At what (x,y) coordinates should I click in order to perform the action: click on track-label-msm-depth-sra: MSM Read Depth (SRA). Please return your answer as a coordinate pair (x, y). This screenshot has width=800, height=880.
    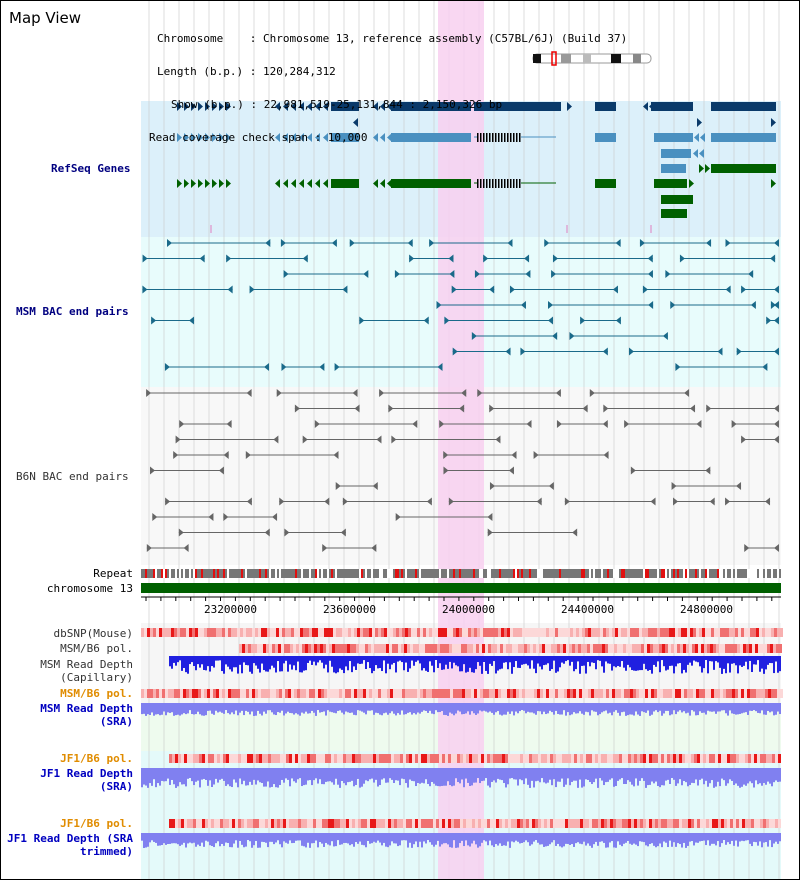
    Looking at the image, I should click on (86, 715).